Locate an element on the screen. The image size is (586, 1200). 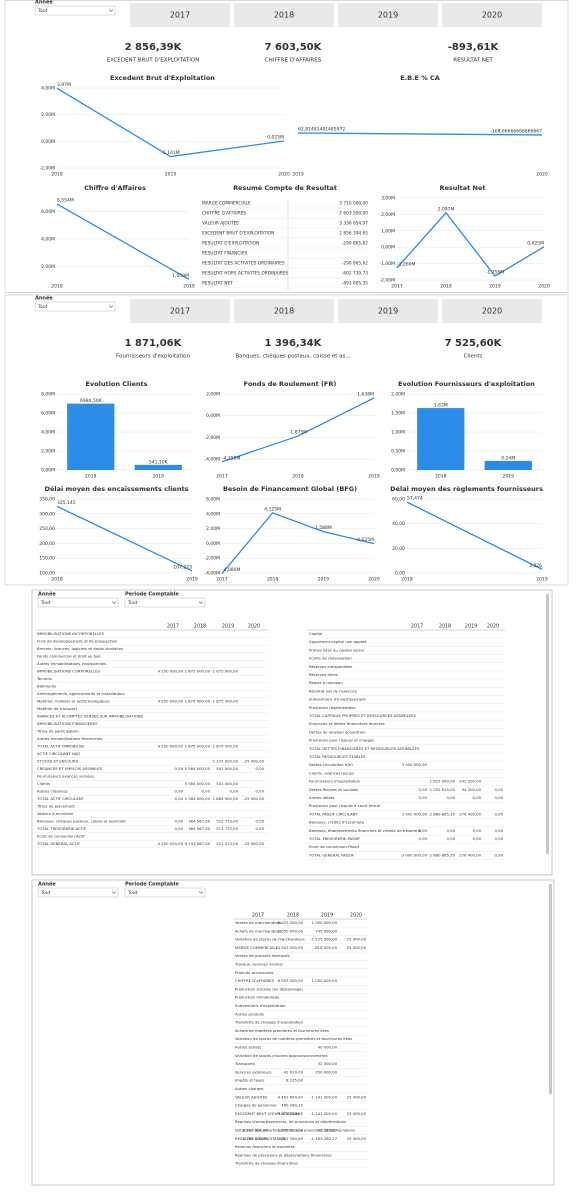
data-label: 1,63M is located at coordinates (441, 406).